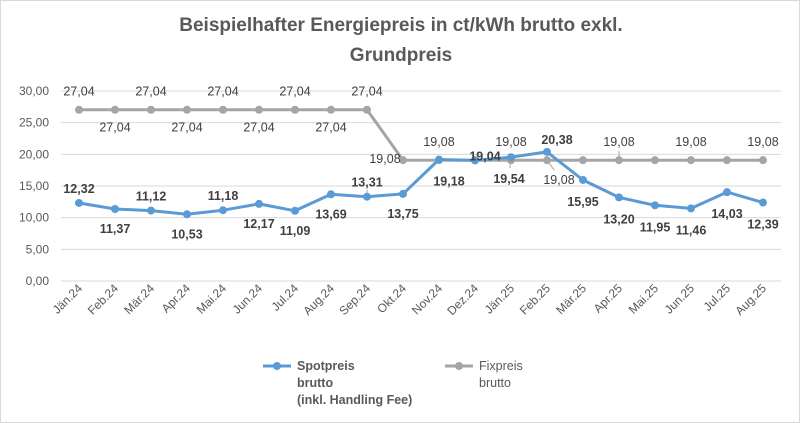  I want to click on legend-label: (inkl. Handling Fee), so click(354, 400).